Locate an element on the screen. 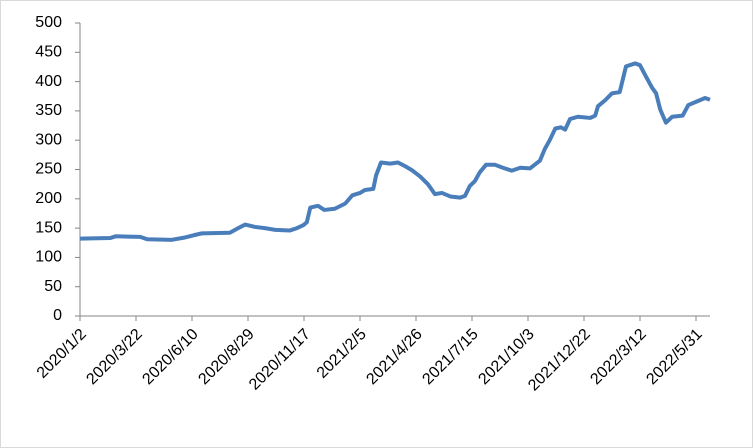 Image resolution: width=753 pixels, height=448 pixels. y-tick-label: 350 is located at coordinates (48, 110).